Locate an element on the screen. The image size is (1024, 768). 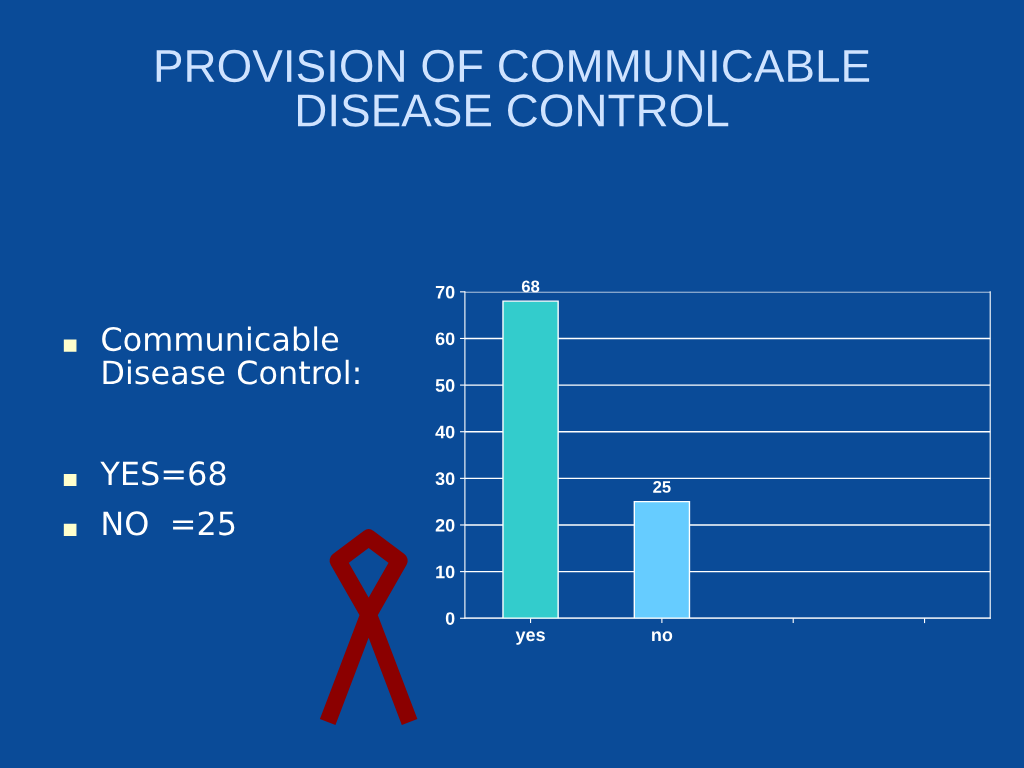
y-tick-label: 10 is located at coordinates (445, 572).